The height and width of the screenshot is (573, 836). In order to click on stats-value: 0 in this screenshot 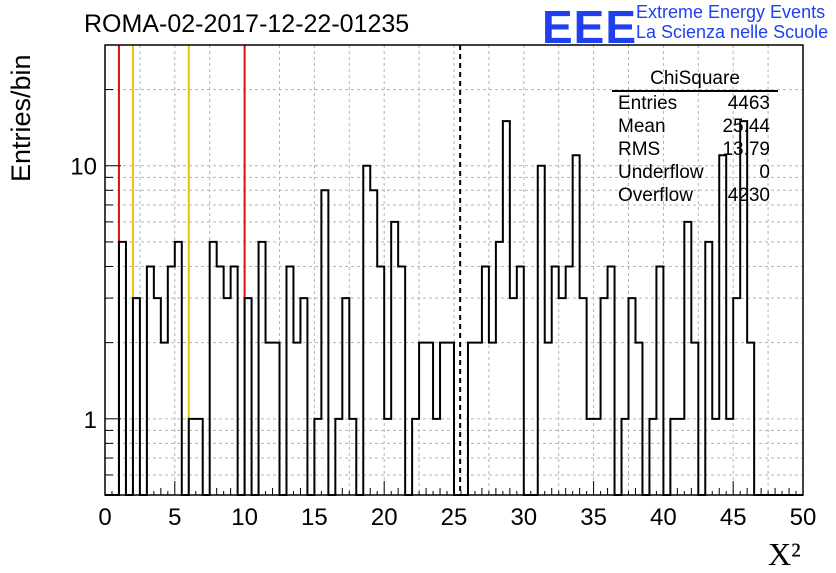, I will do `click(764, 172)`.